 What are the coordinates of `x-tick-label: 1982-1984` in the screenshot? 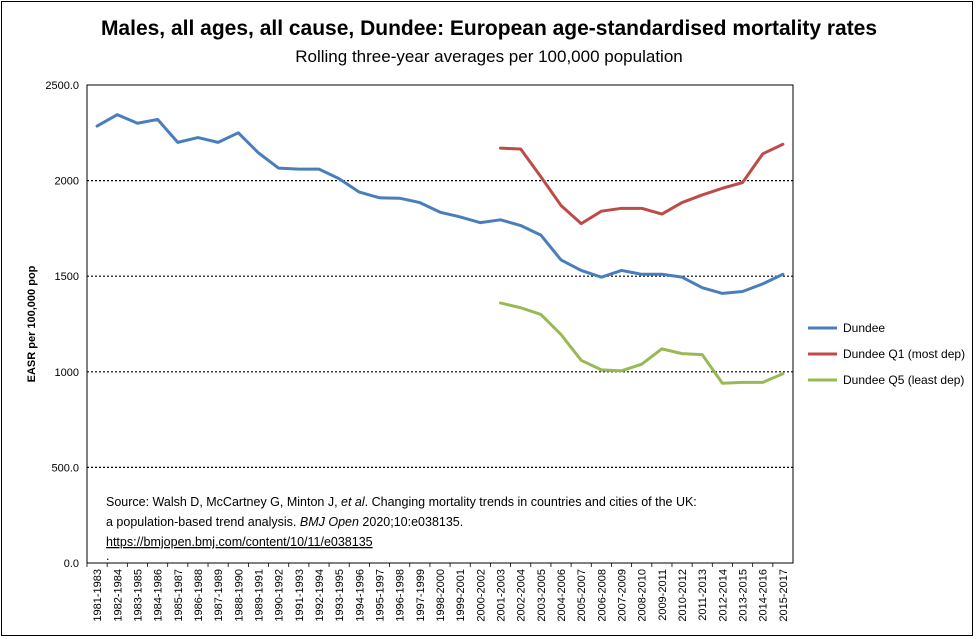 It's located at (118, 595).